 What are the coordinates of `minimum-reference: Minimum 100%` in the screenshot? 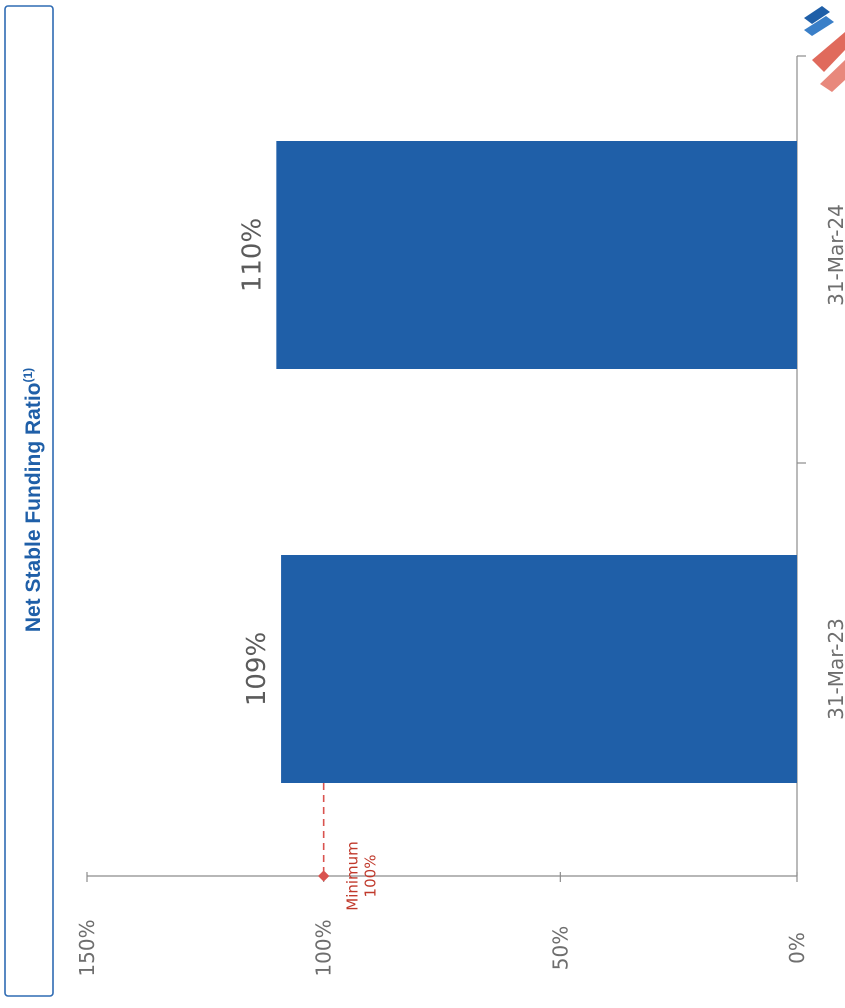 It's located at (349, 847).